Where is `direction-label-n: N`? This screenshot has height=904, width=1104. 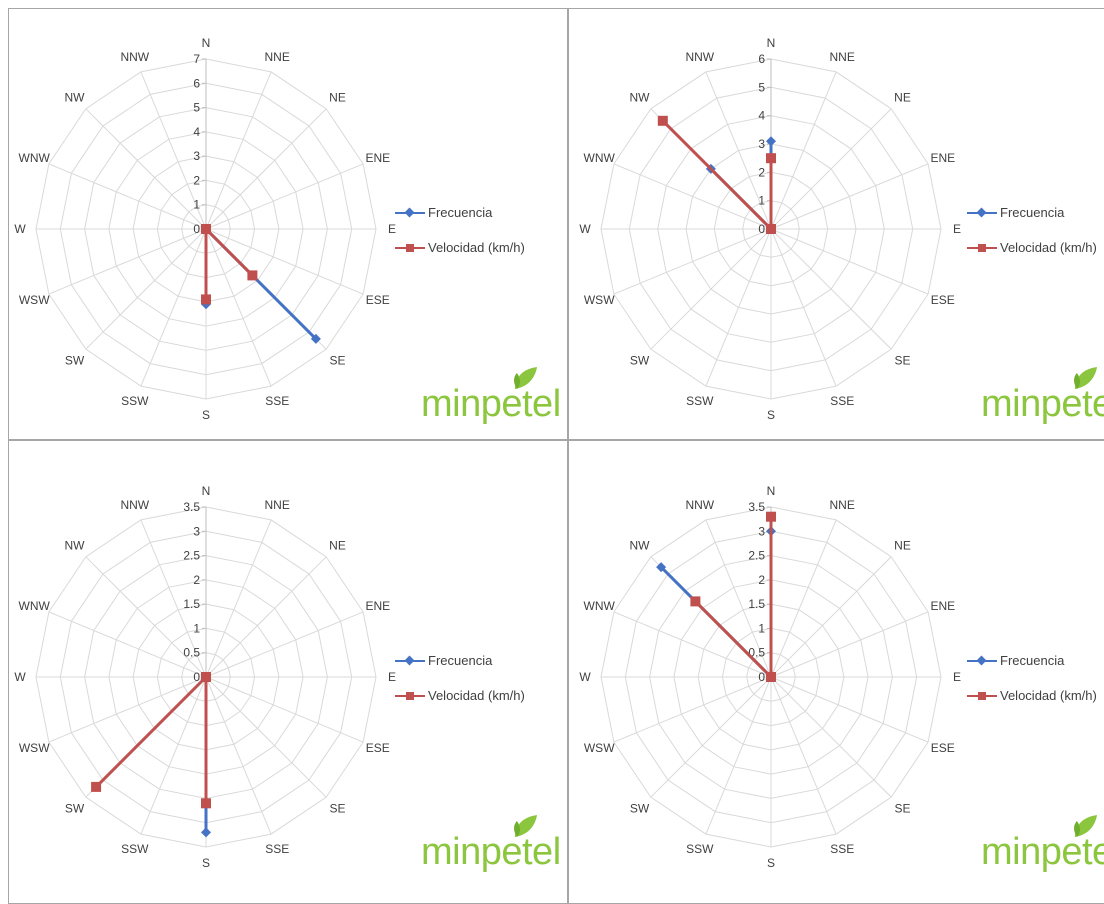 direction-label-n: N is located at coordinates (771, 43).